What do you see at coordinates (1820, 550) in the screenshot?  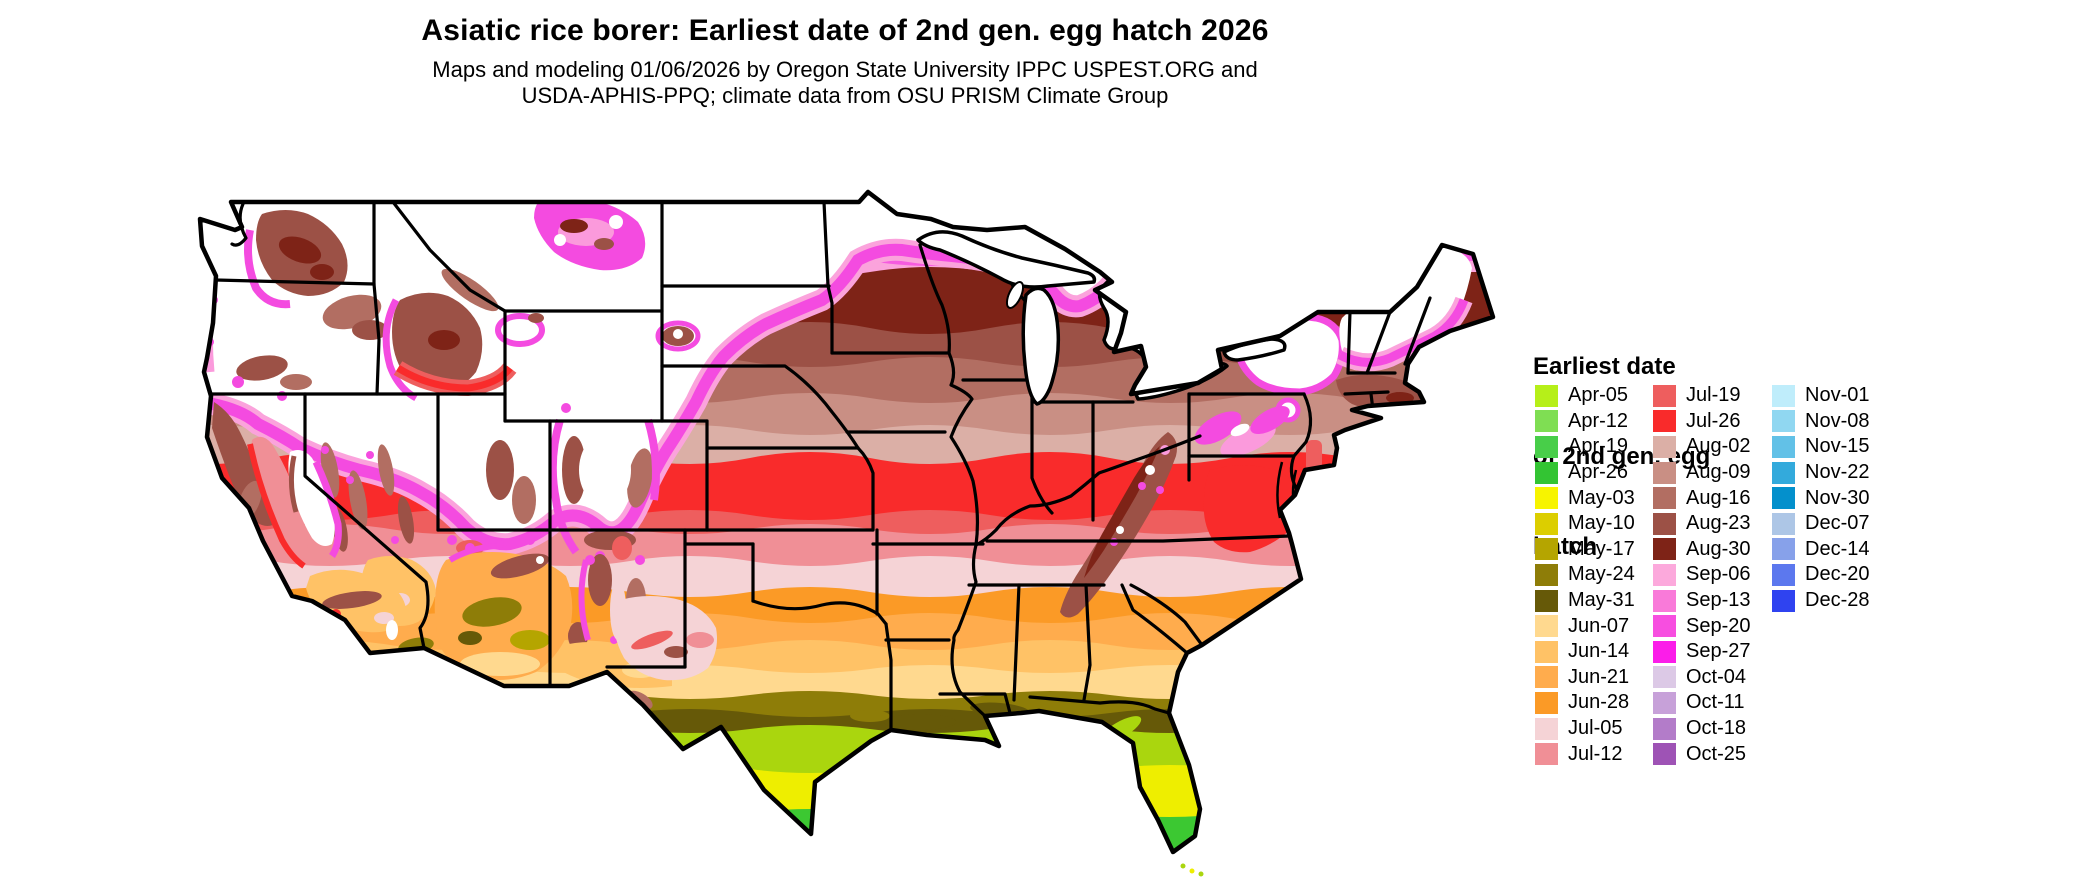 I see `legend-entry: Dec-14` at bounding box center [1820, 550].